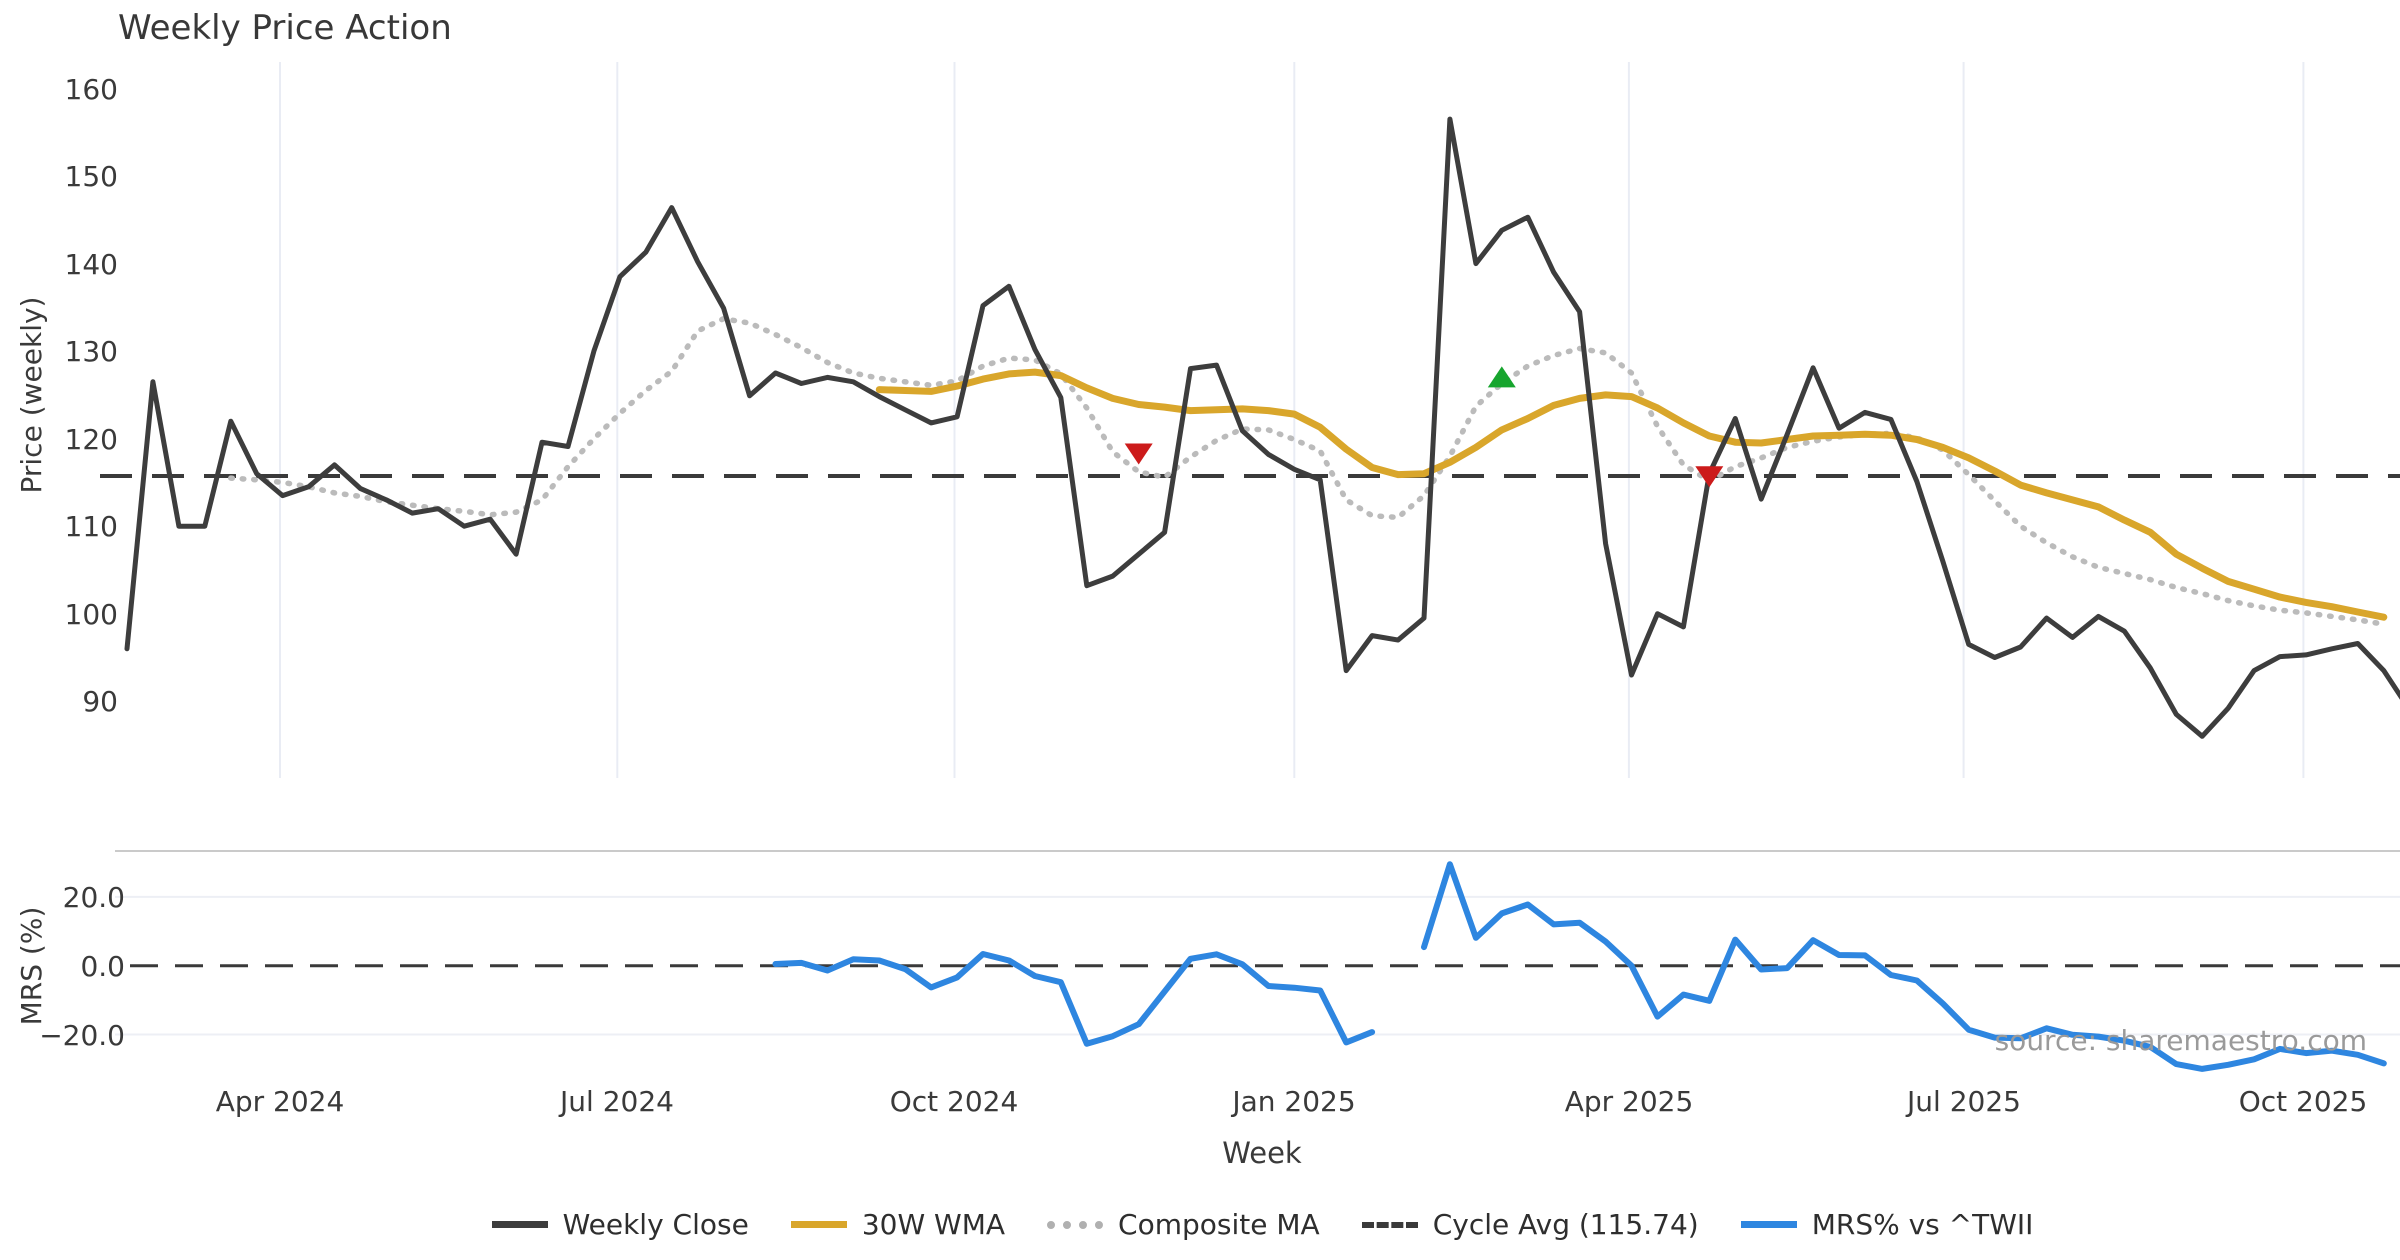 The height and width of the screenshot is (1260, 2400). What do you see at coordinates (91, 439) in the screenshot?
I see `price-ytick-label: 120` at bounding box center [91, 439].